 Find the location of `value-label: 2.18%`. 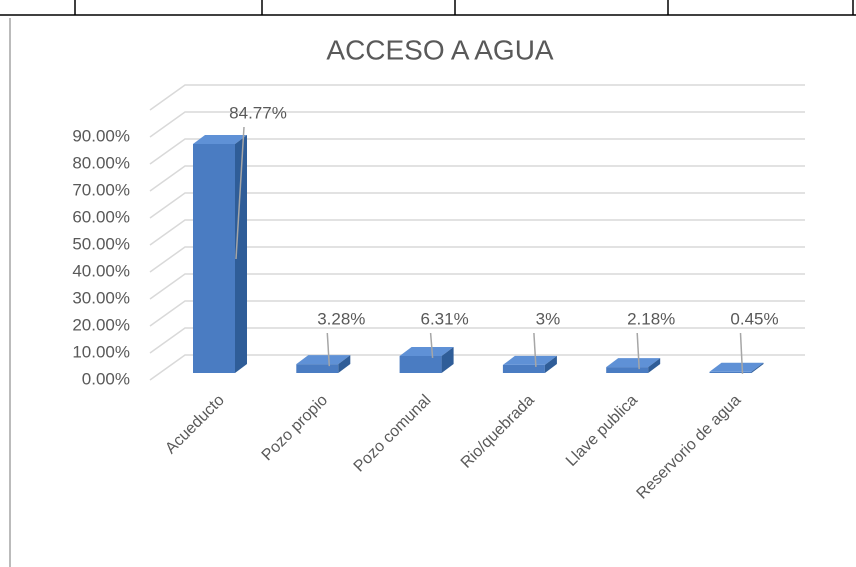

value-label: 2.18% is located at coordinates (651, 318).